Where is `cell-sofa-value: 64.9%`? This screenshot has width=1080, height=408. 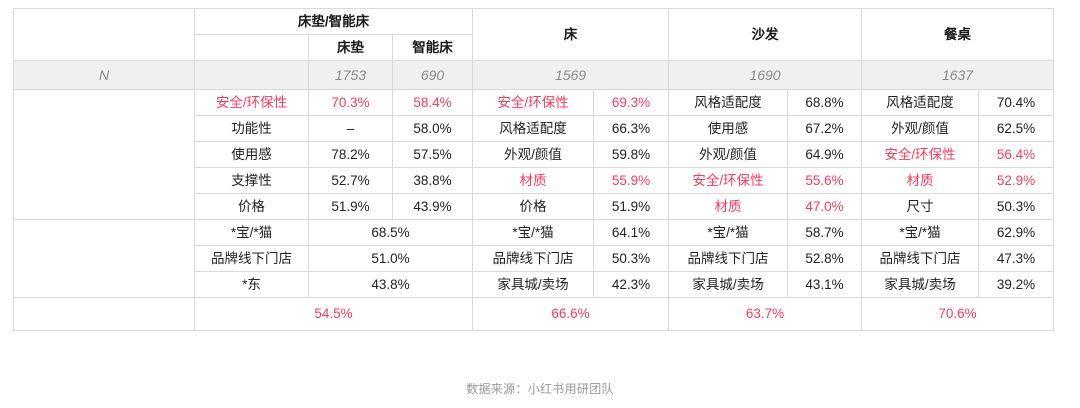 cell-sofa-value: 64.9% is located at coordinates (825, 154).